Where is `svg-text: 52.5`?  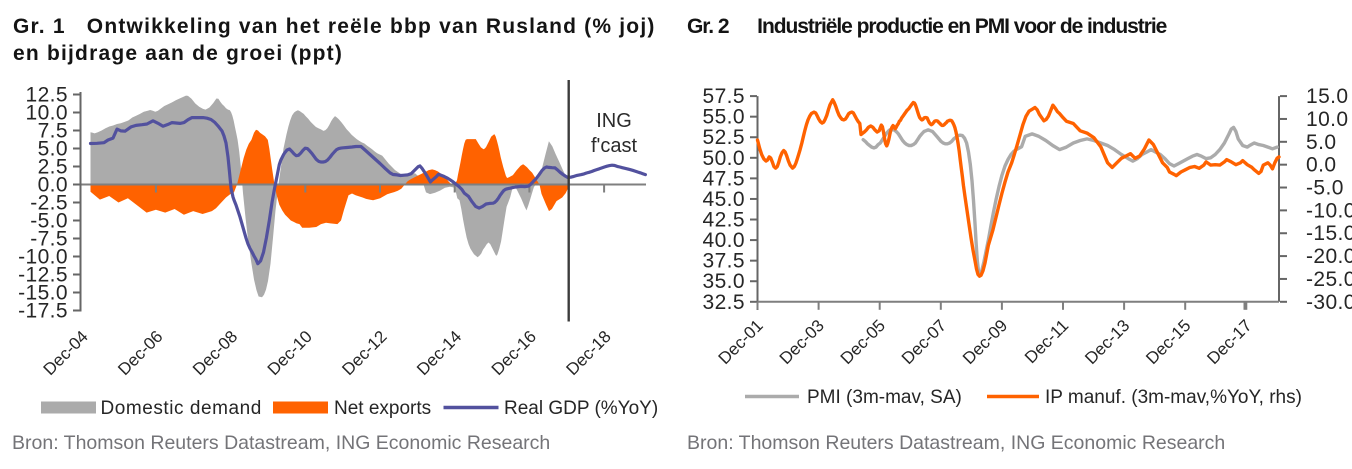
svg-text: 52.5 is located at coordinates (724, 137).